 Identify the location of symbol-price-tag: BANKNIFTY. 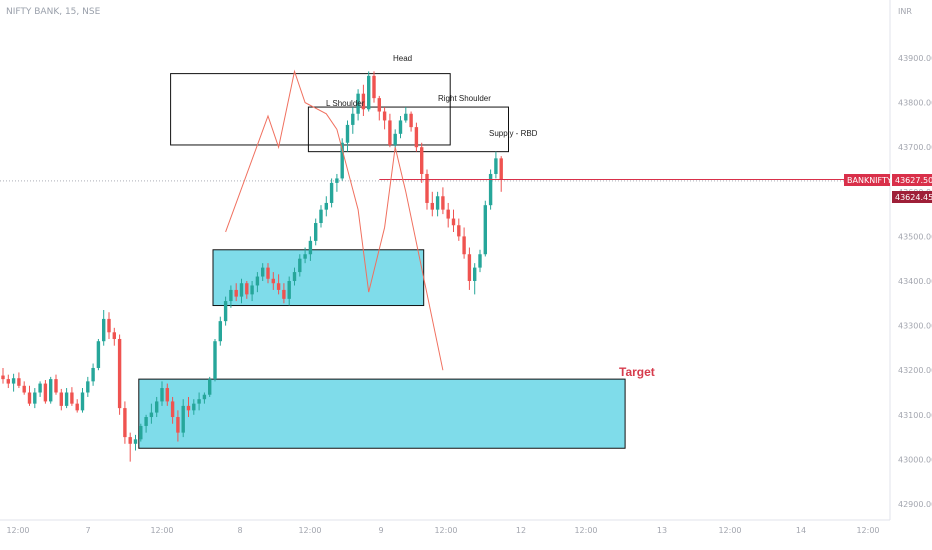
(868, 180).